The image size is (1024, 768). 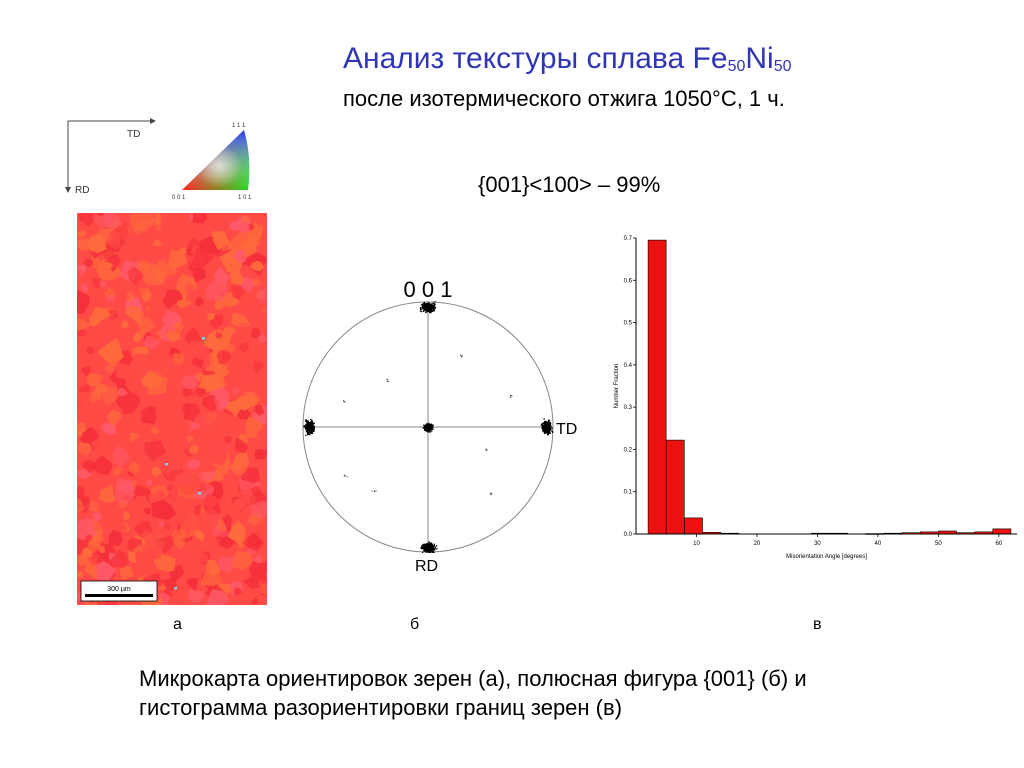 I want to click on histogram-x-tick-label: 40, so click(x=878, y=544).